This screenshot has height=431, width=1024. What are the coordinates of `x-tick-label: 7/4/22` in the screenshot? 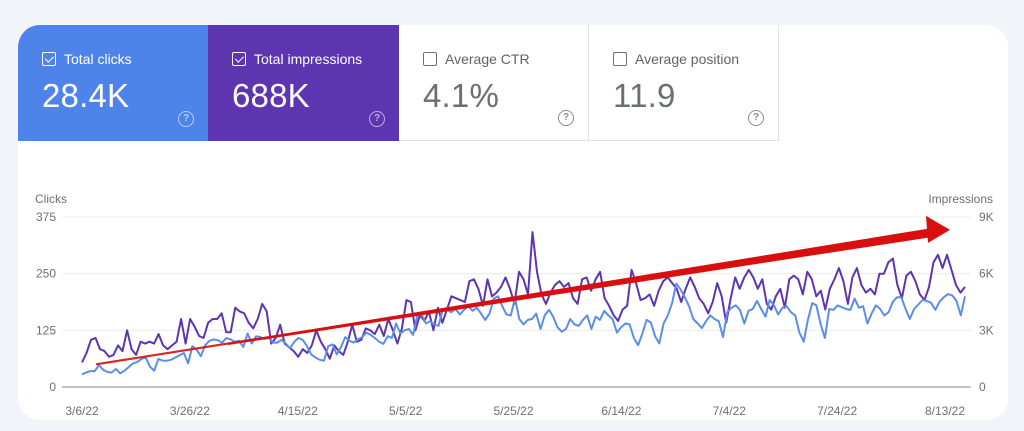 It's located at (730, 411).